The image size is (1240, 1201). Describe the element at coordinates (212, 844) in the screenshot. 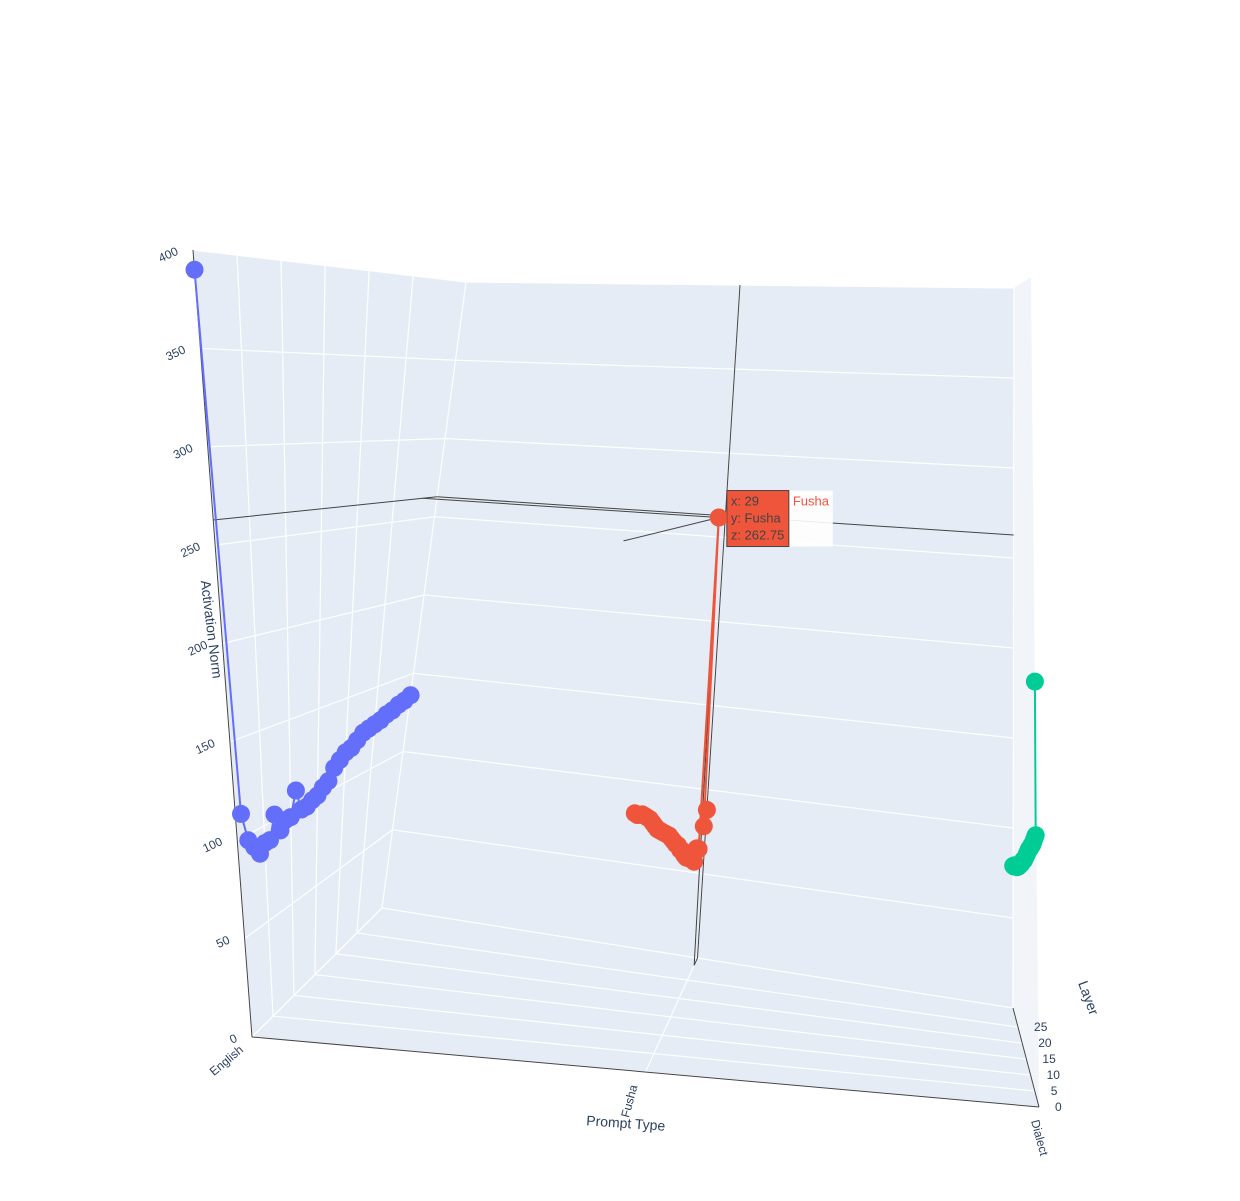

I see `z-tick-label: 100` at that location.